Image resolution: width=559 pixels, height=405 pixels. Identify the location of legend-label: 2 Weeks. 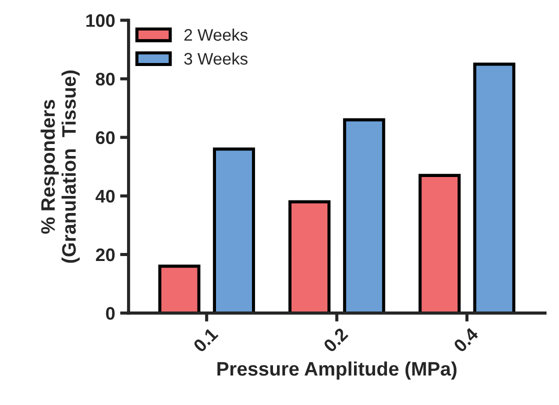
(216, 34).